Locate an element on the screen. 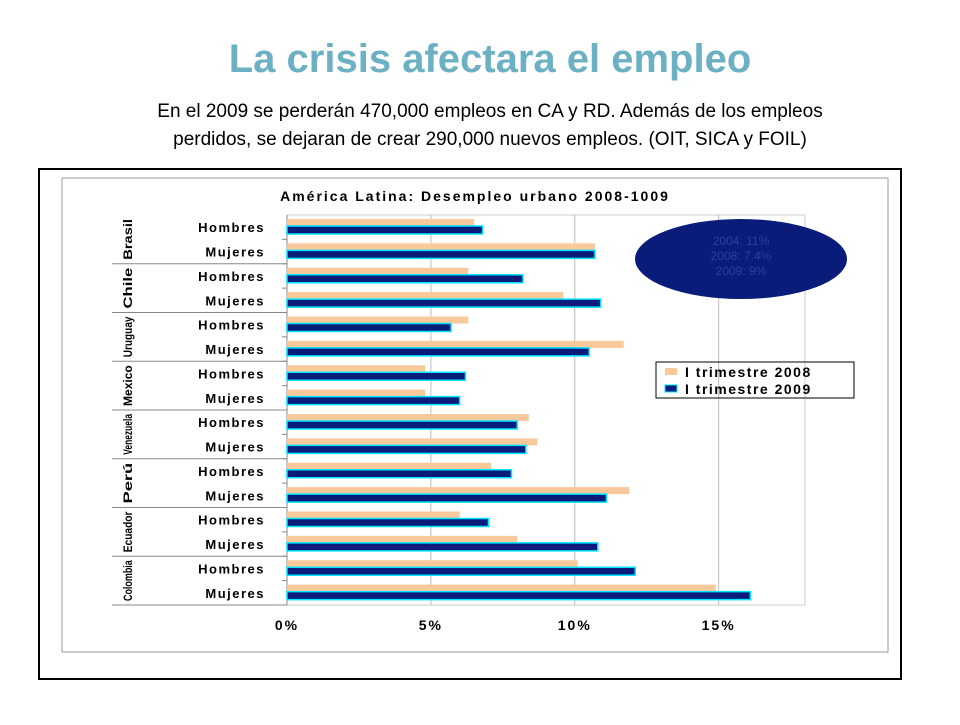  annotation-text: 2008: 7.4% is located at coordinates (741, 256).